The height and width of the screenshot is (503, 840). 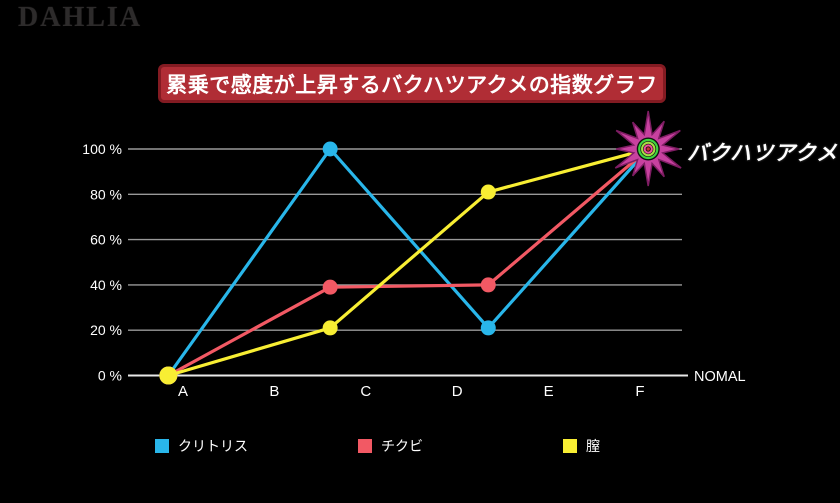 I want to click on chart-title-banner: 累乗で感度が上昇するバクハツアクメの指数グラフ, so click(x=412, y=83).